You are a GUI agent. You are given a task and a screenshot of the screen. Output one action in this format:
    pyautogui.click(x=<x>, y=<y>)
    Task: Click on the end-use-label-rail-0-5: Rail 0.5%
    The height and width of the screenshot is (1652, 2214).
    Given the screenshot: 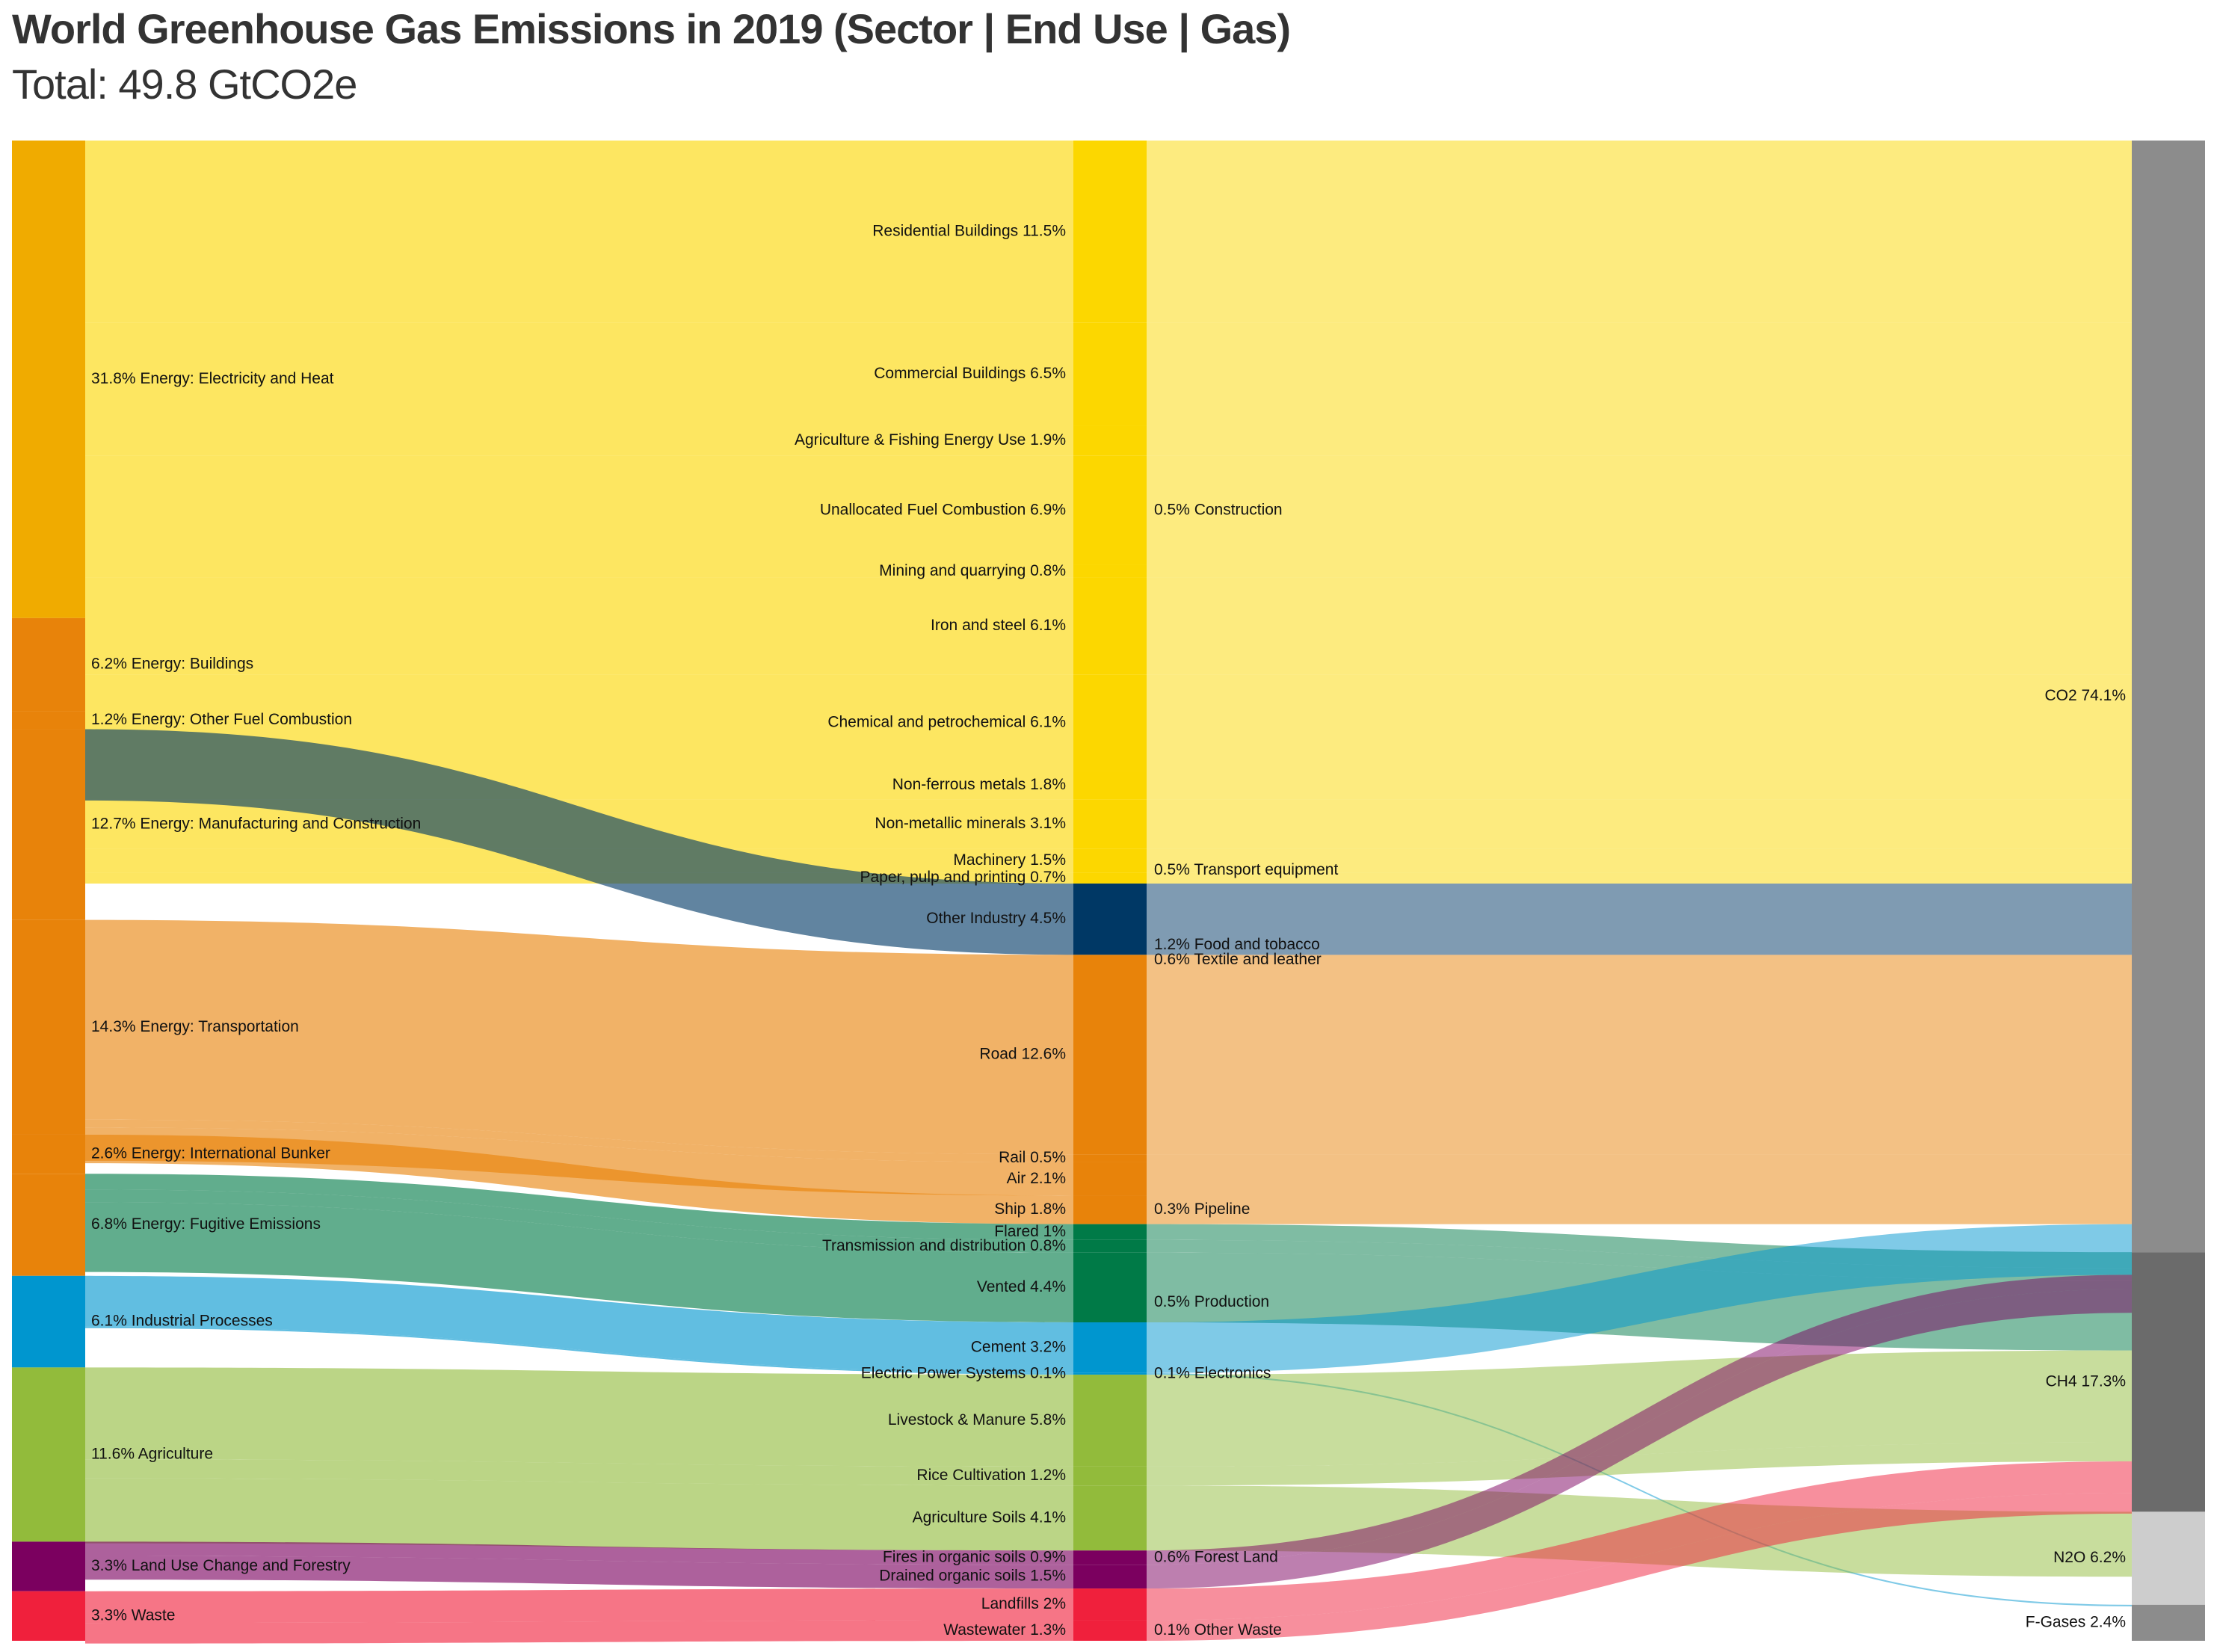 What is the action you would take?
    pyautogui.click(x=1032, y=1157)
    